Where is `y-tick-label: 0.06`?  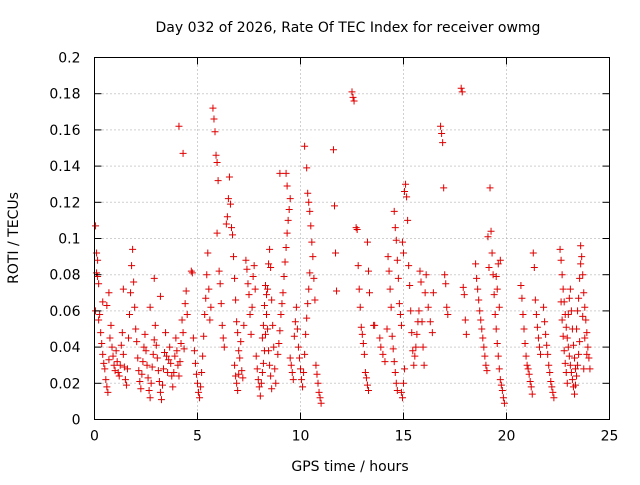
y-tick-label: 0.06 is located at coordinates (64, 312).